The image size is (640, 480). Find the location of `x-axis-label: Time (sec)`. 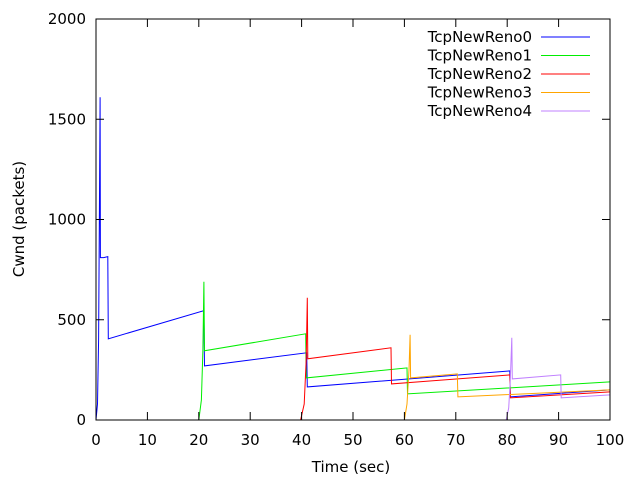

x-axis-label: Time (sec) is located at coordinates (350, 467).